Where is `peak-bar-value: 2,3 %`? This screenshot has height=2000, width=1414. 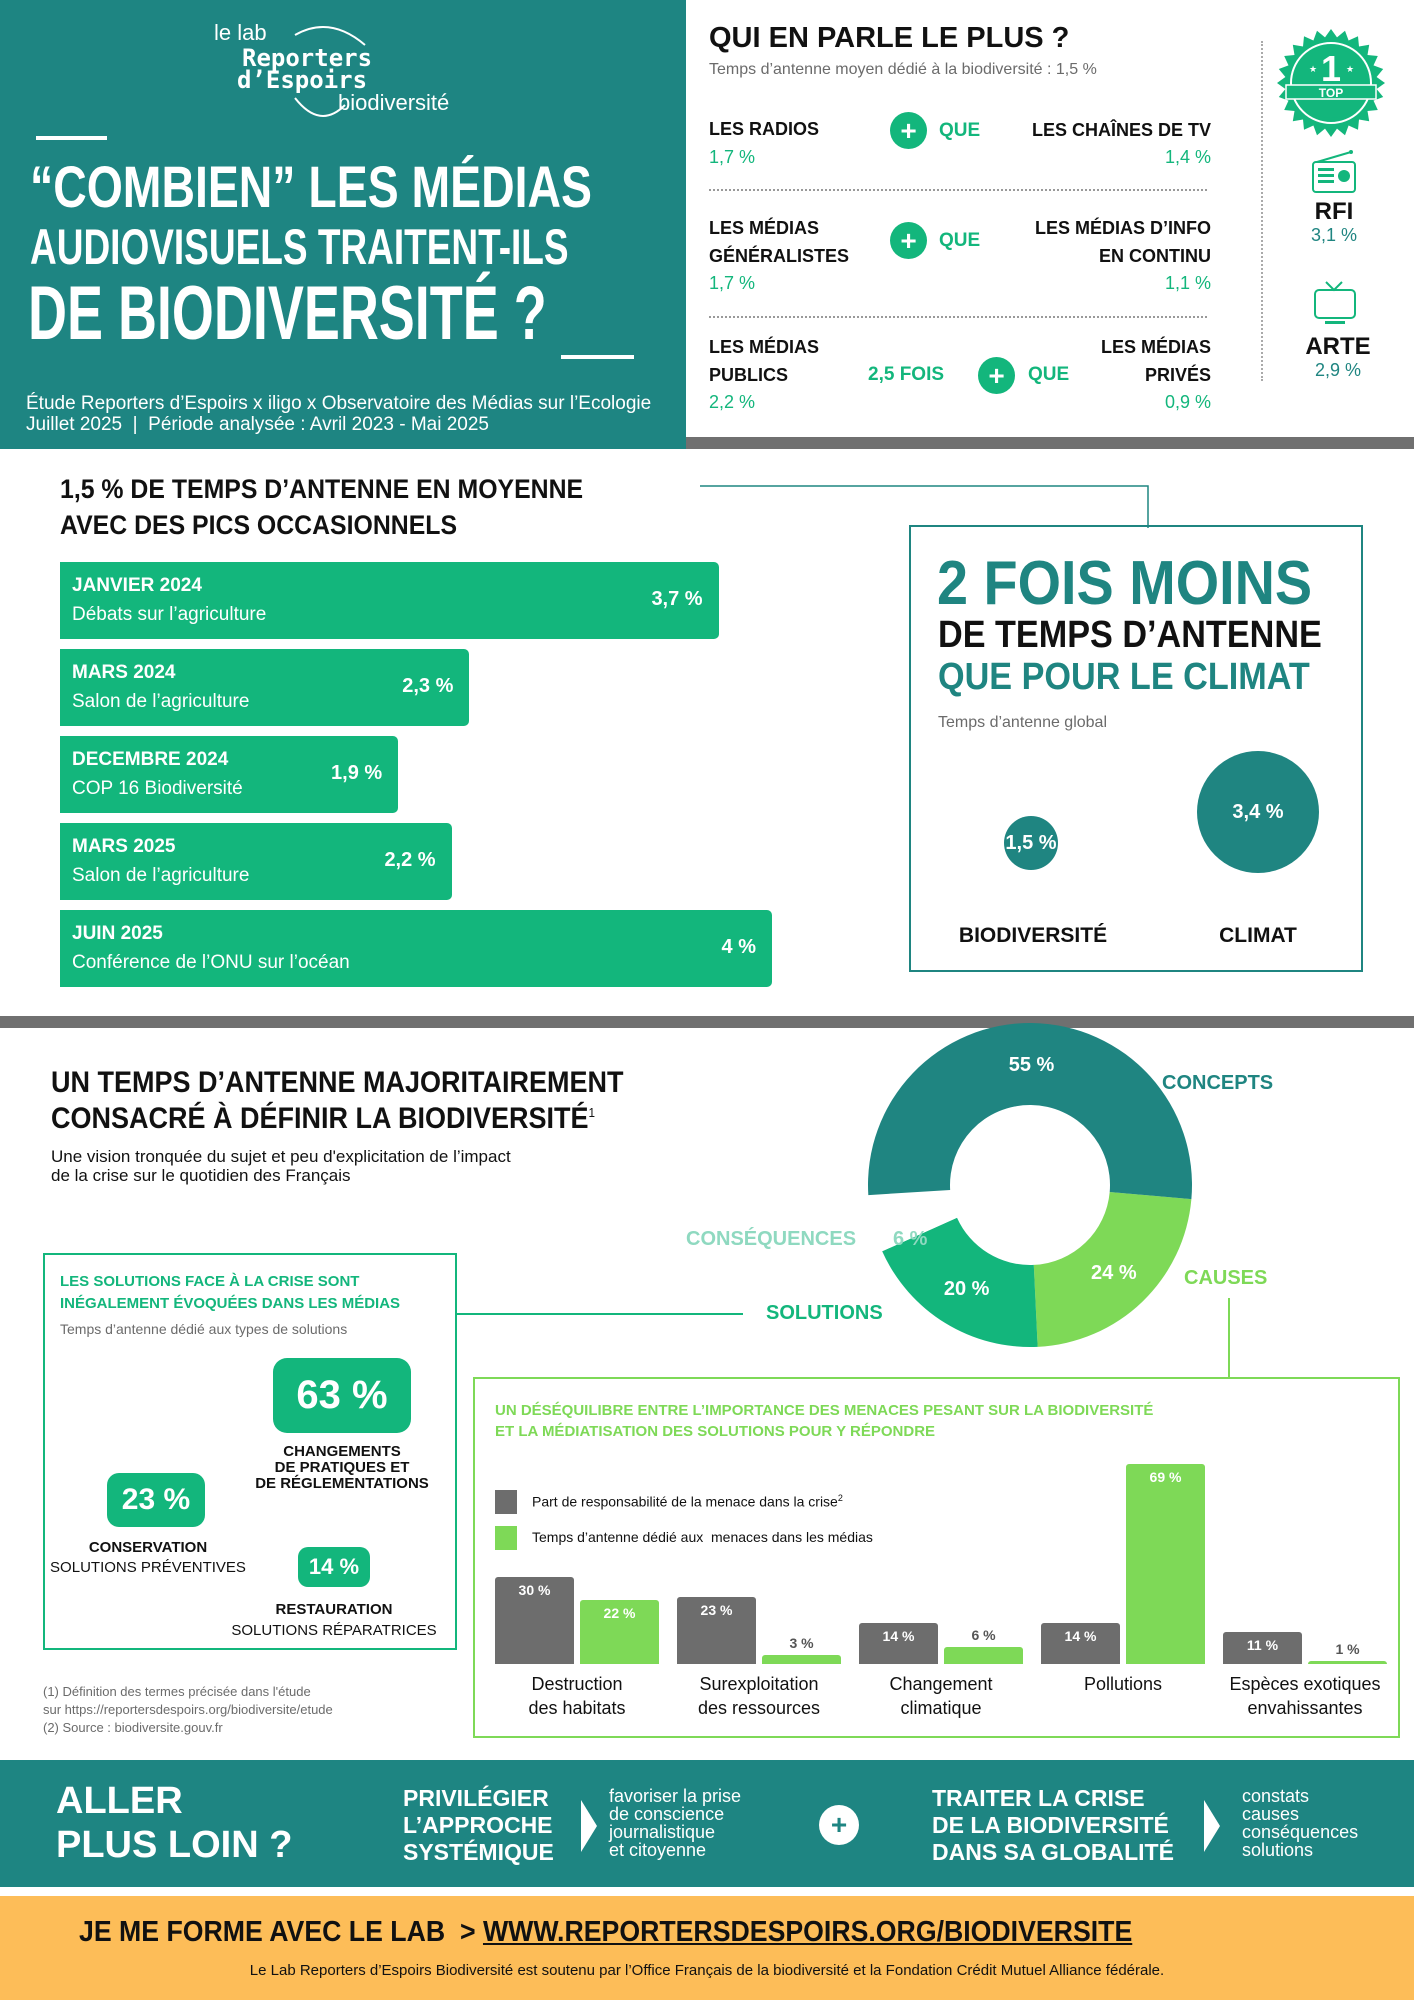 peak-bar-value: 2,3 % is located at coordinates (428, 686).